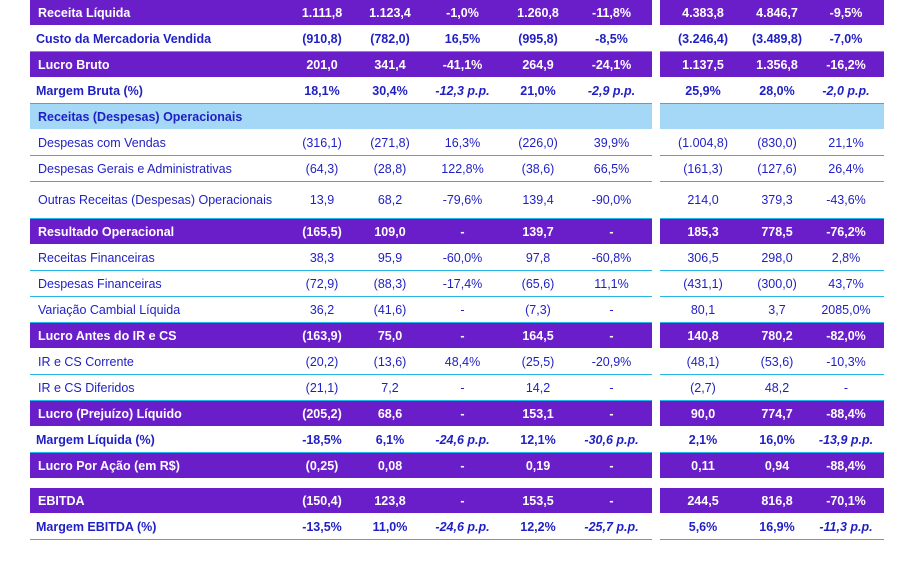 This screenshot has width=911, height=568. What do you see at coordinates (777, 388) in the screenshot?
I see `value-cell: 48,2` at bounding box center [777, 388].